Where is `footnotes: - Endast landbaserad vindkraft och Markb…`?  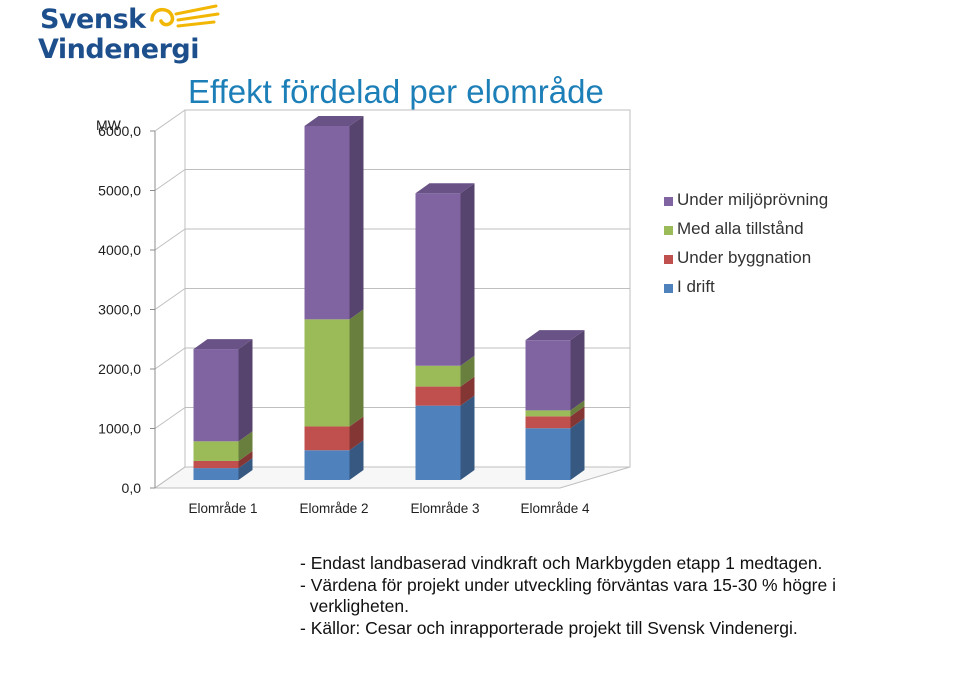 footnotes: - Endast landbaserad vindkraft och Markb… is located at coordinates (568, 596).